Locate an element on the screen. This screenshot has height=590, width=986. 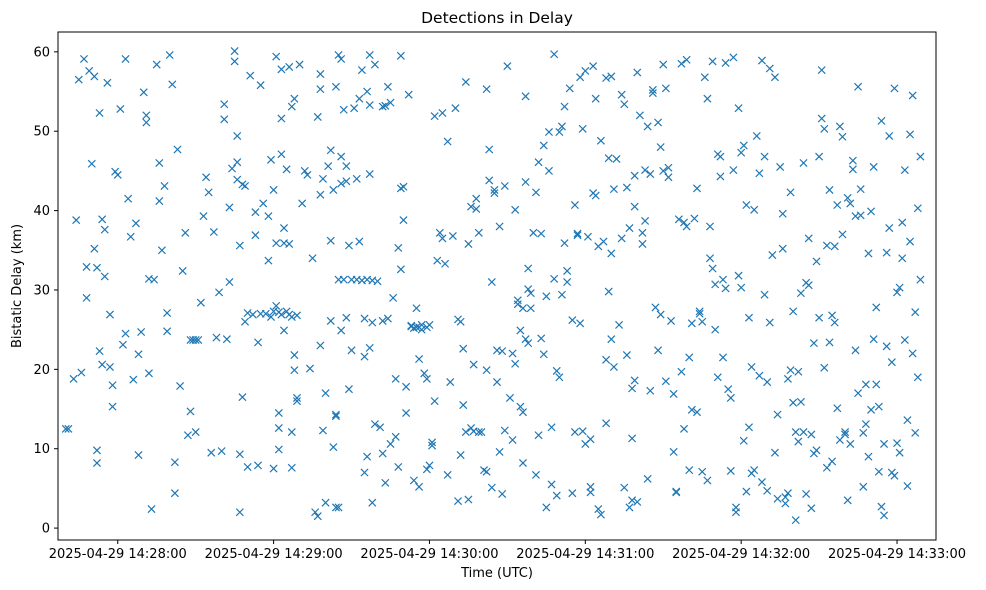
y-tick-label: 10 is located at coordinates (41, 449).